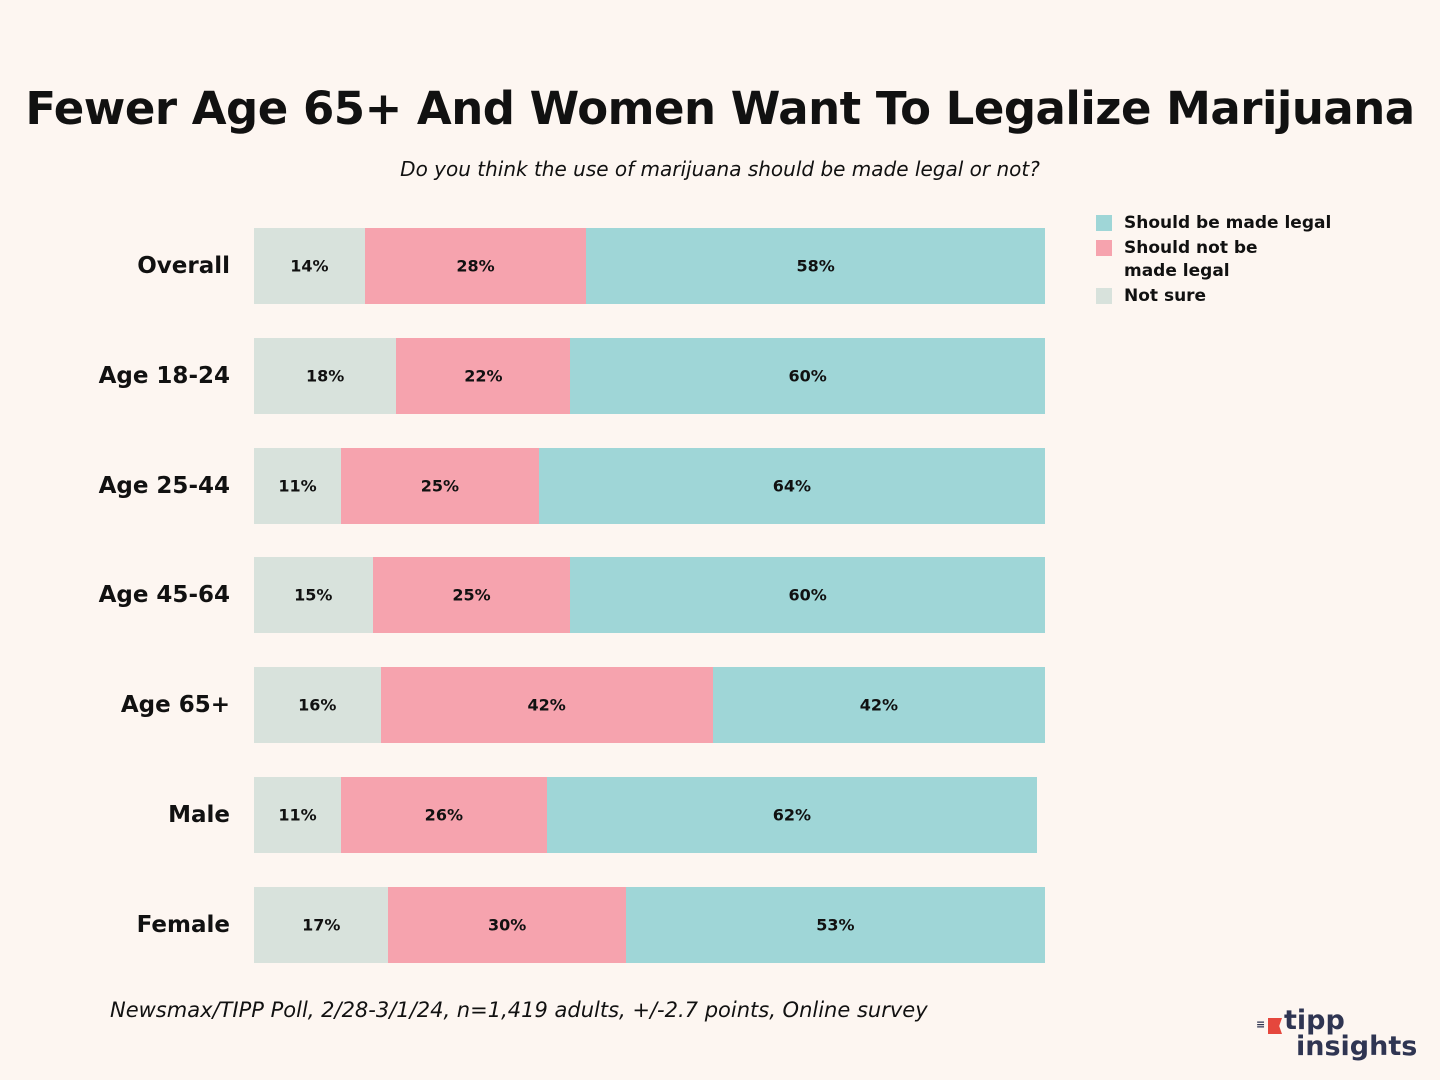  I want to click on logo-text-insights: insights, so click(1357, 1046).